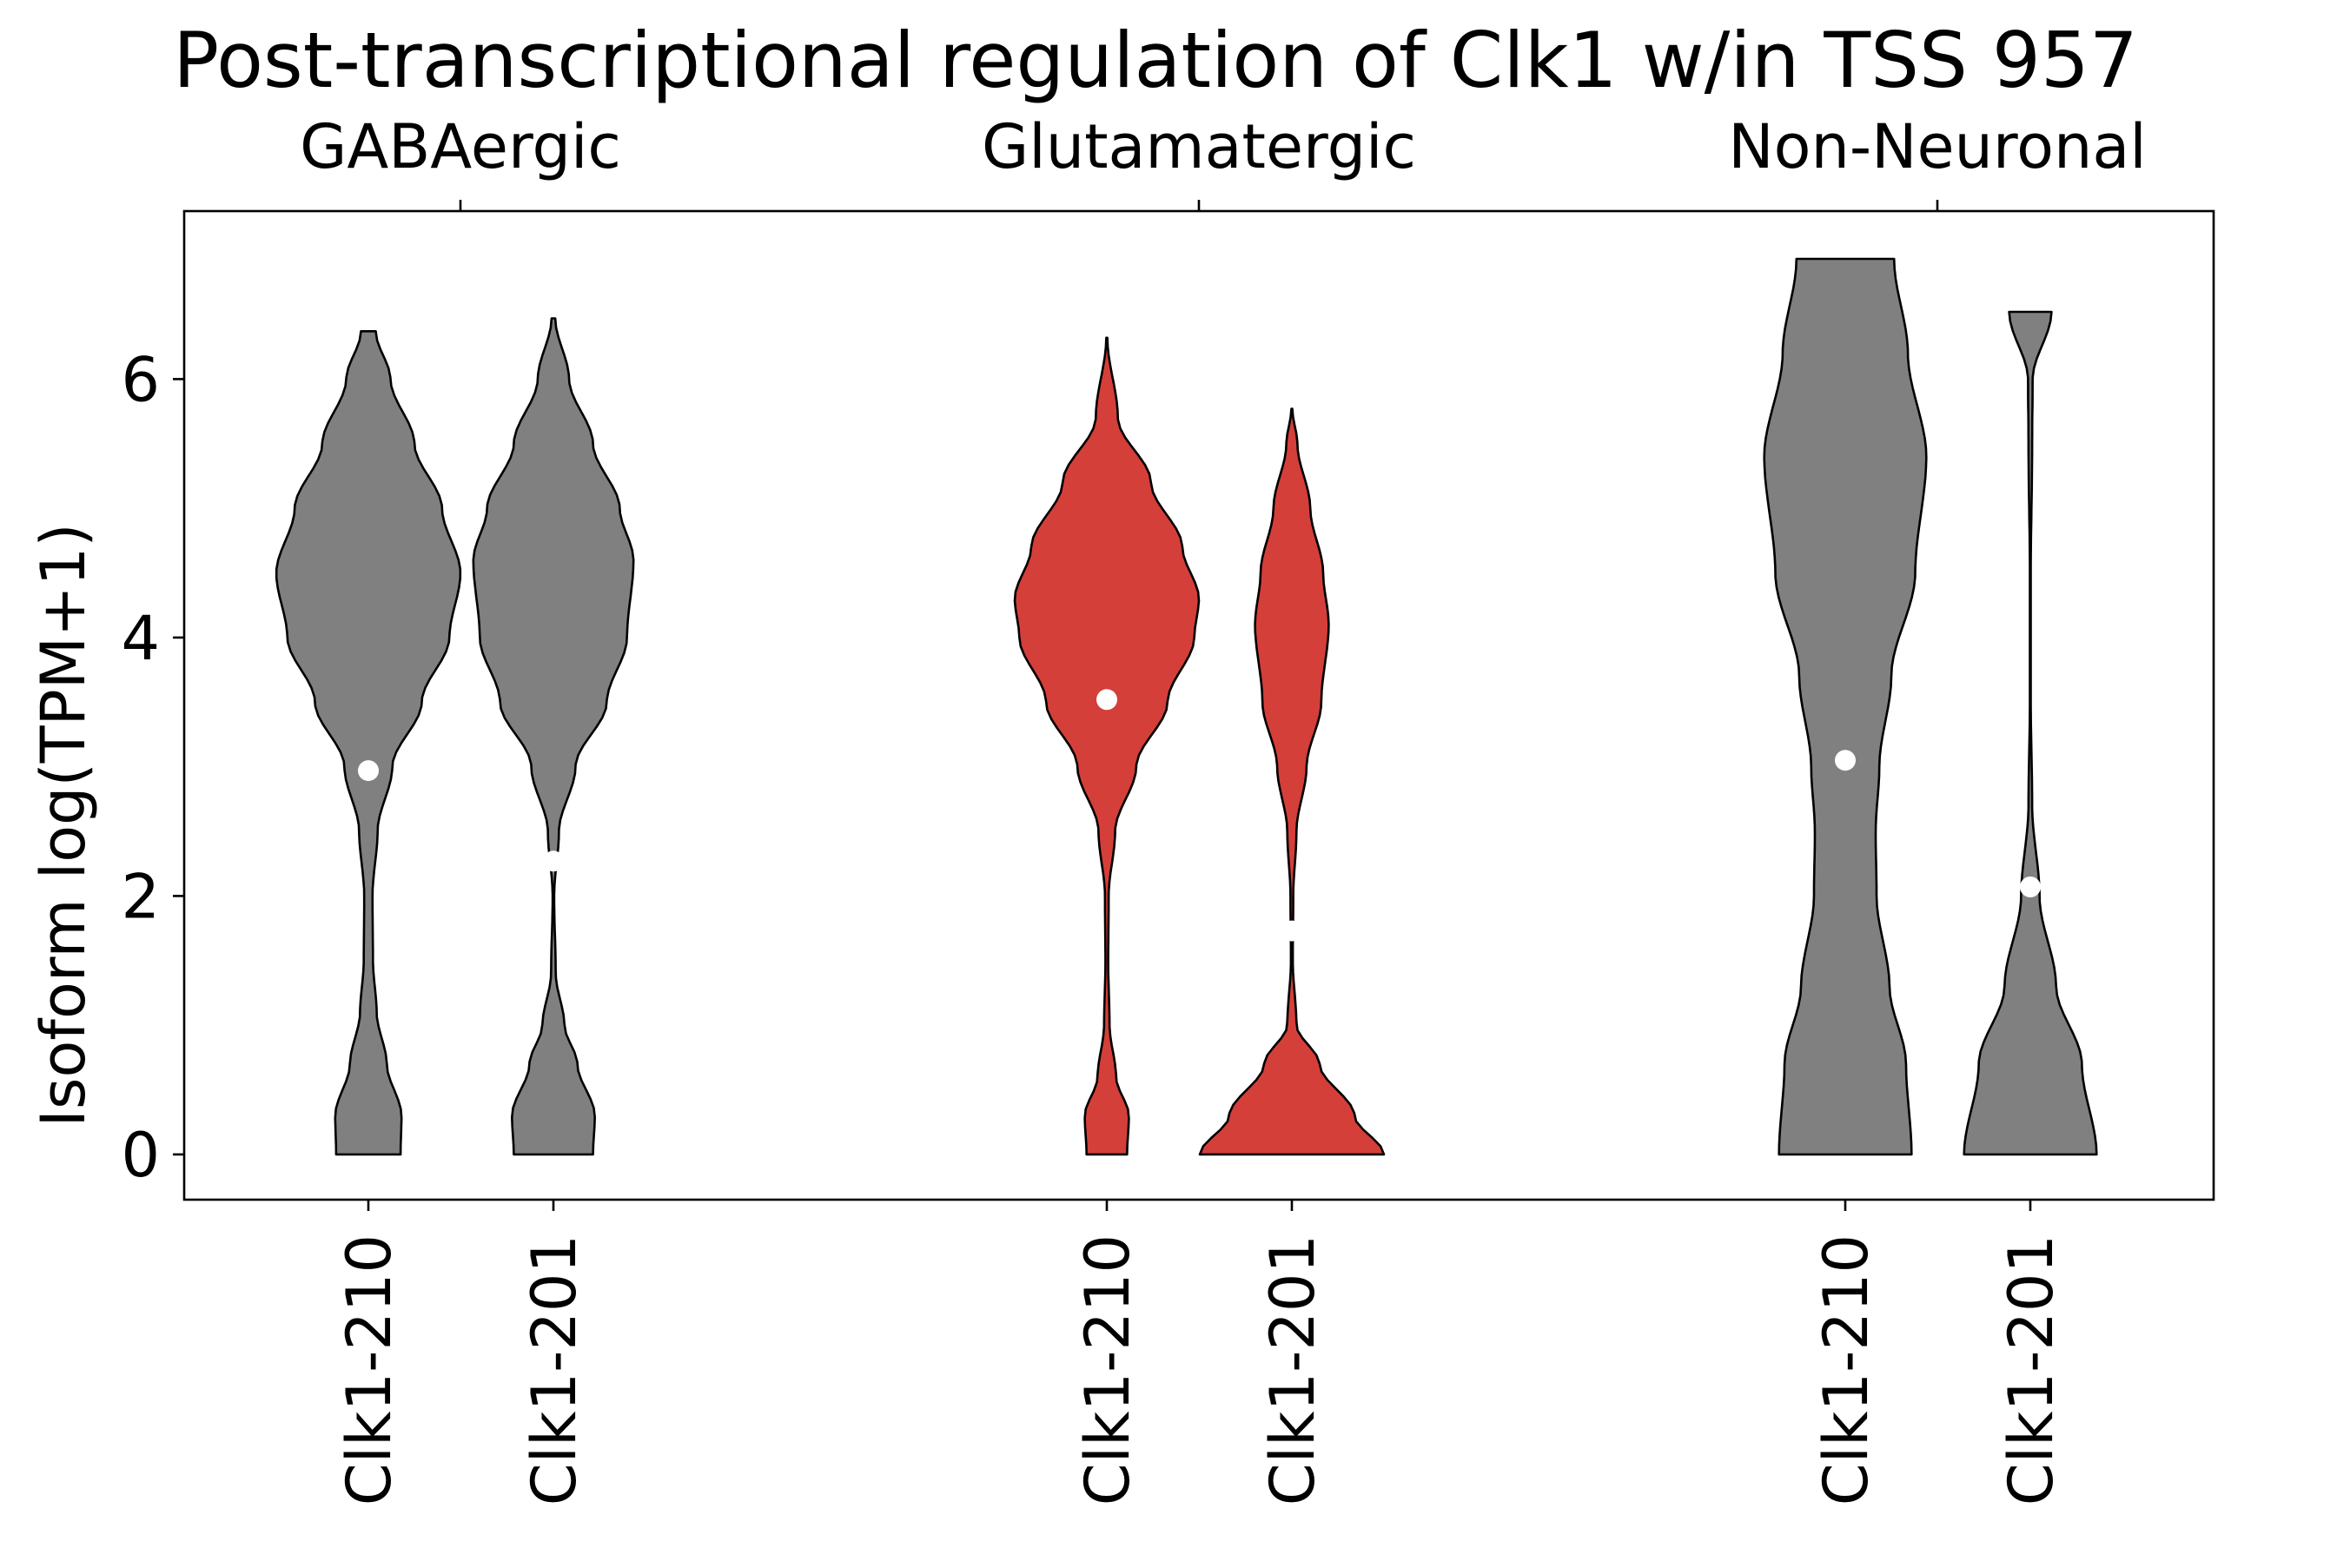  I want to click on group-label: GABAergic, so click(461, 146).